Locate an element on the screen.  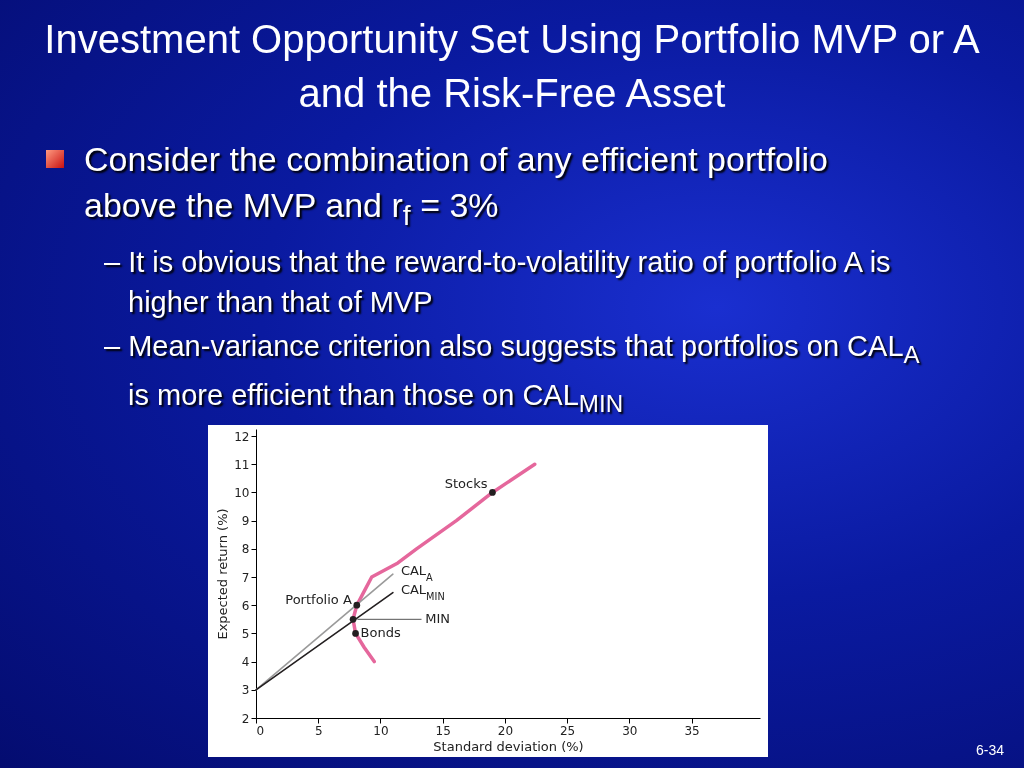
x-tick-label: 35 is located at coordinates (692, 730).